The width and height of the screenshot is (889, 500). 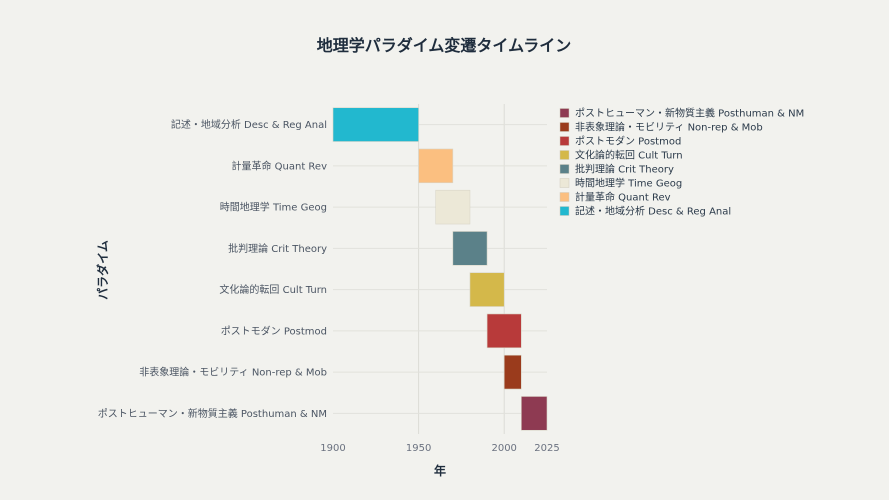 What do you see at coordinates (503, 448) in the screenshot?
I see `x-tick-label: 2000` at bounding box center [503, 448].